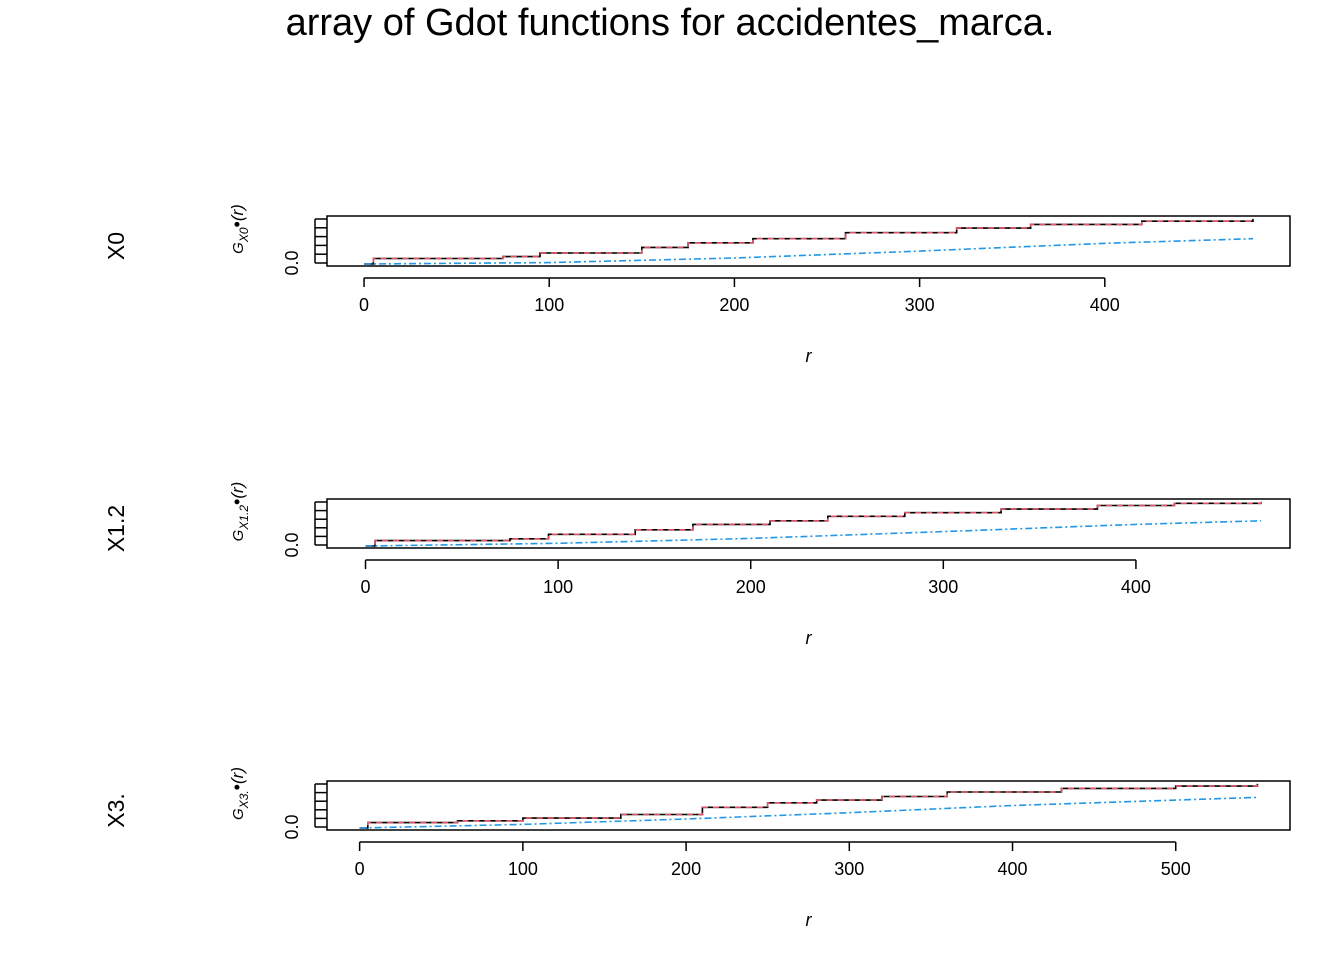 The width and height of the screenshot is (1344, 960). What do you see at coordinates (116, 246) in the screenshot?
I see `row-label: X0` at bounding box center [116, 246].